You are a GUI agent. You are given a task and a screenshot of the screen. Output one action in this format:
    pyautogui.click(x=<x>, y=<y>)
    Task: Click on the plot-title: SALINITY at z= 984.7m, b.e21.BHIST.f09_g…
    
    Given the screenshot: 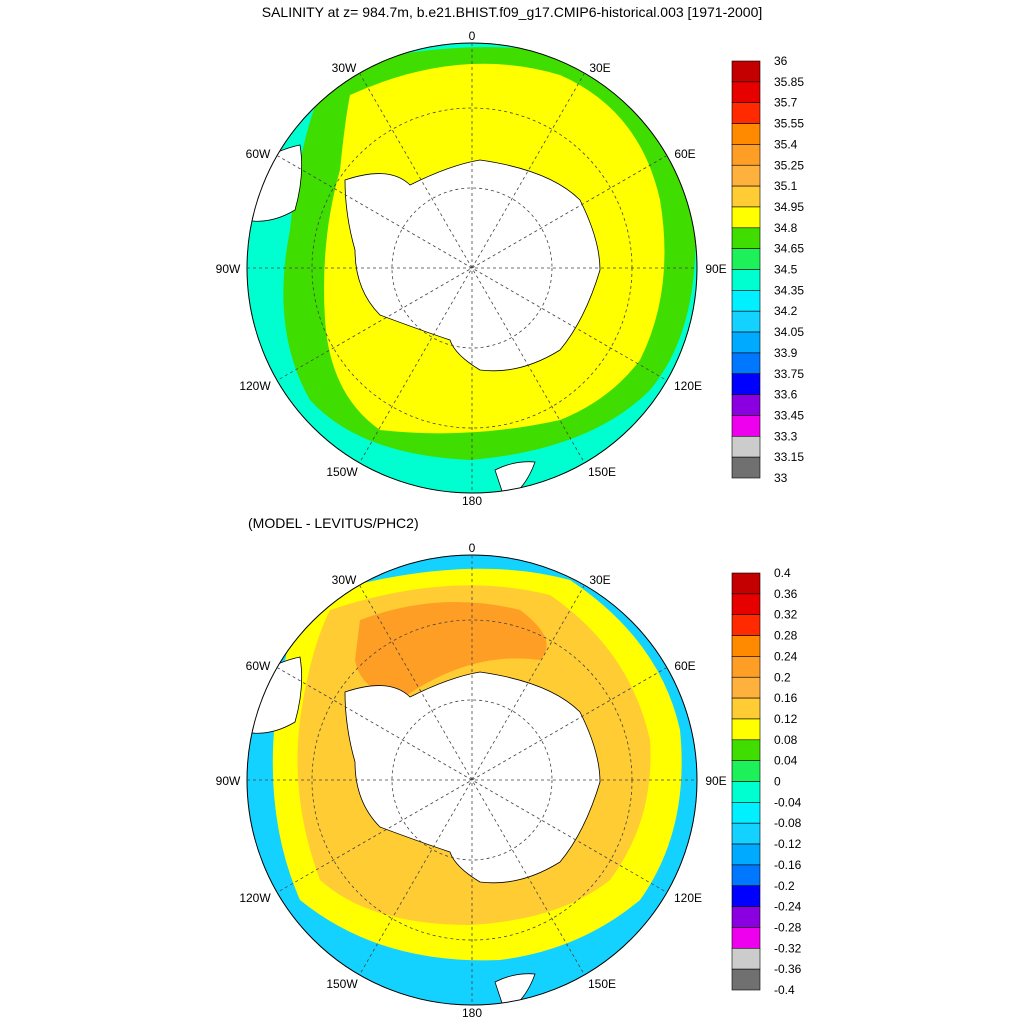 What is the action you would take?
    pyautogui.click(x=512, y=12)
    